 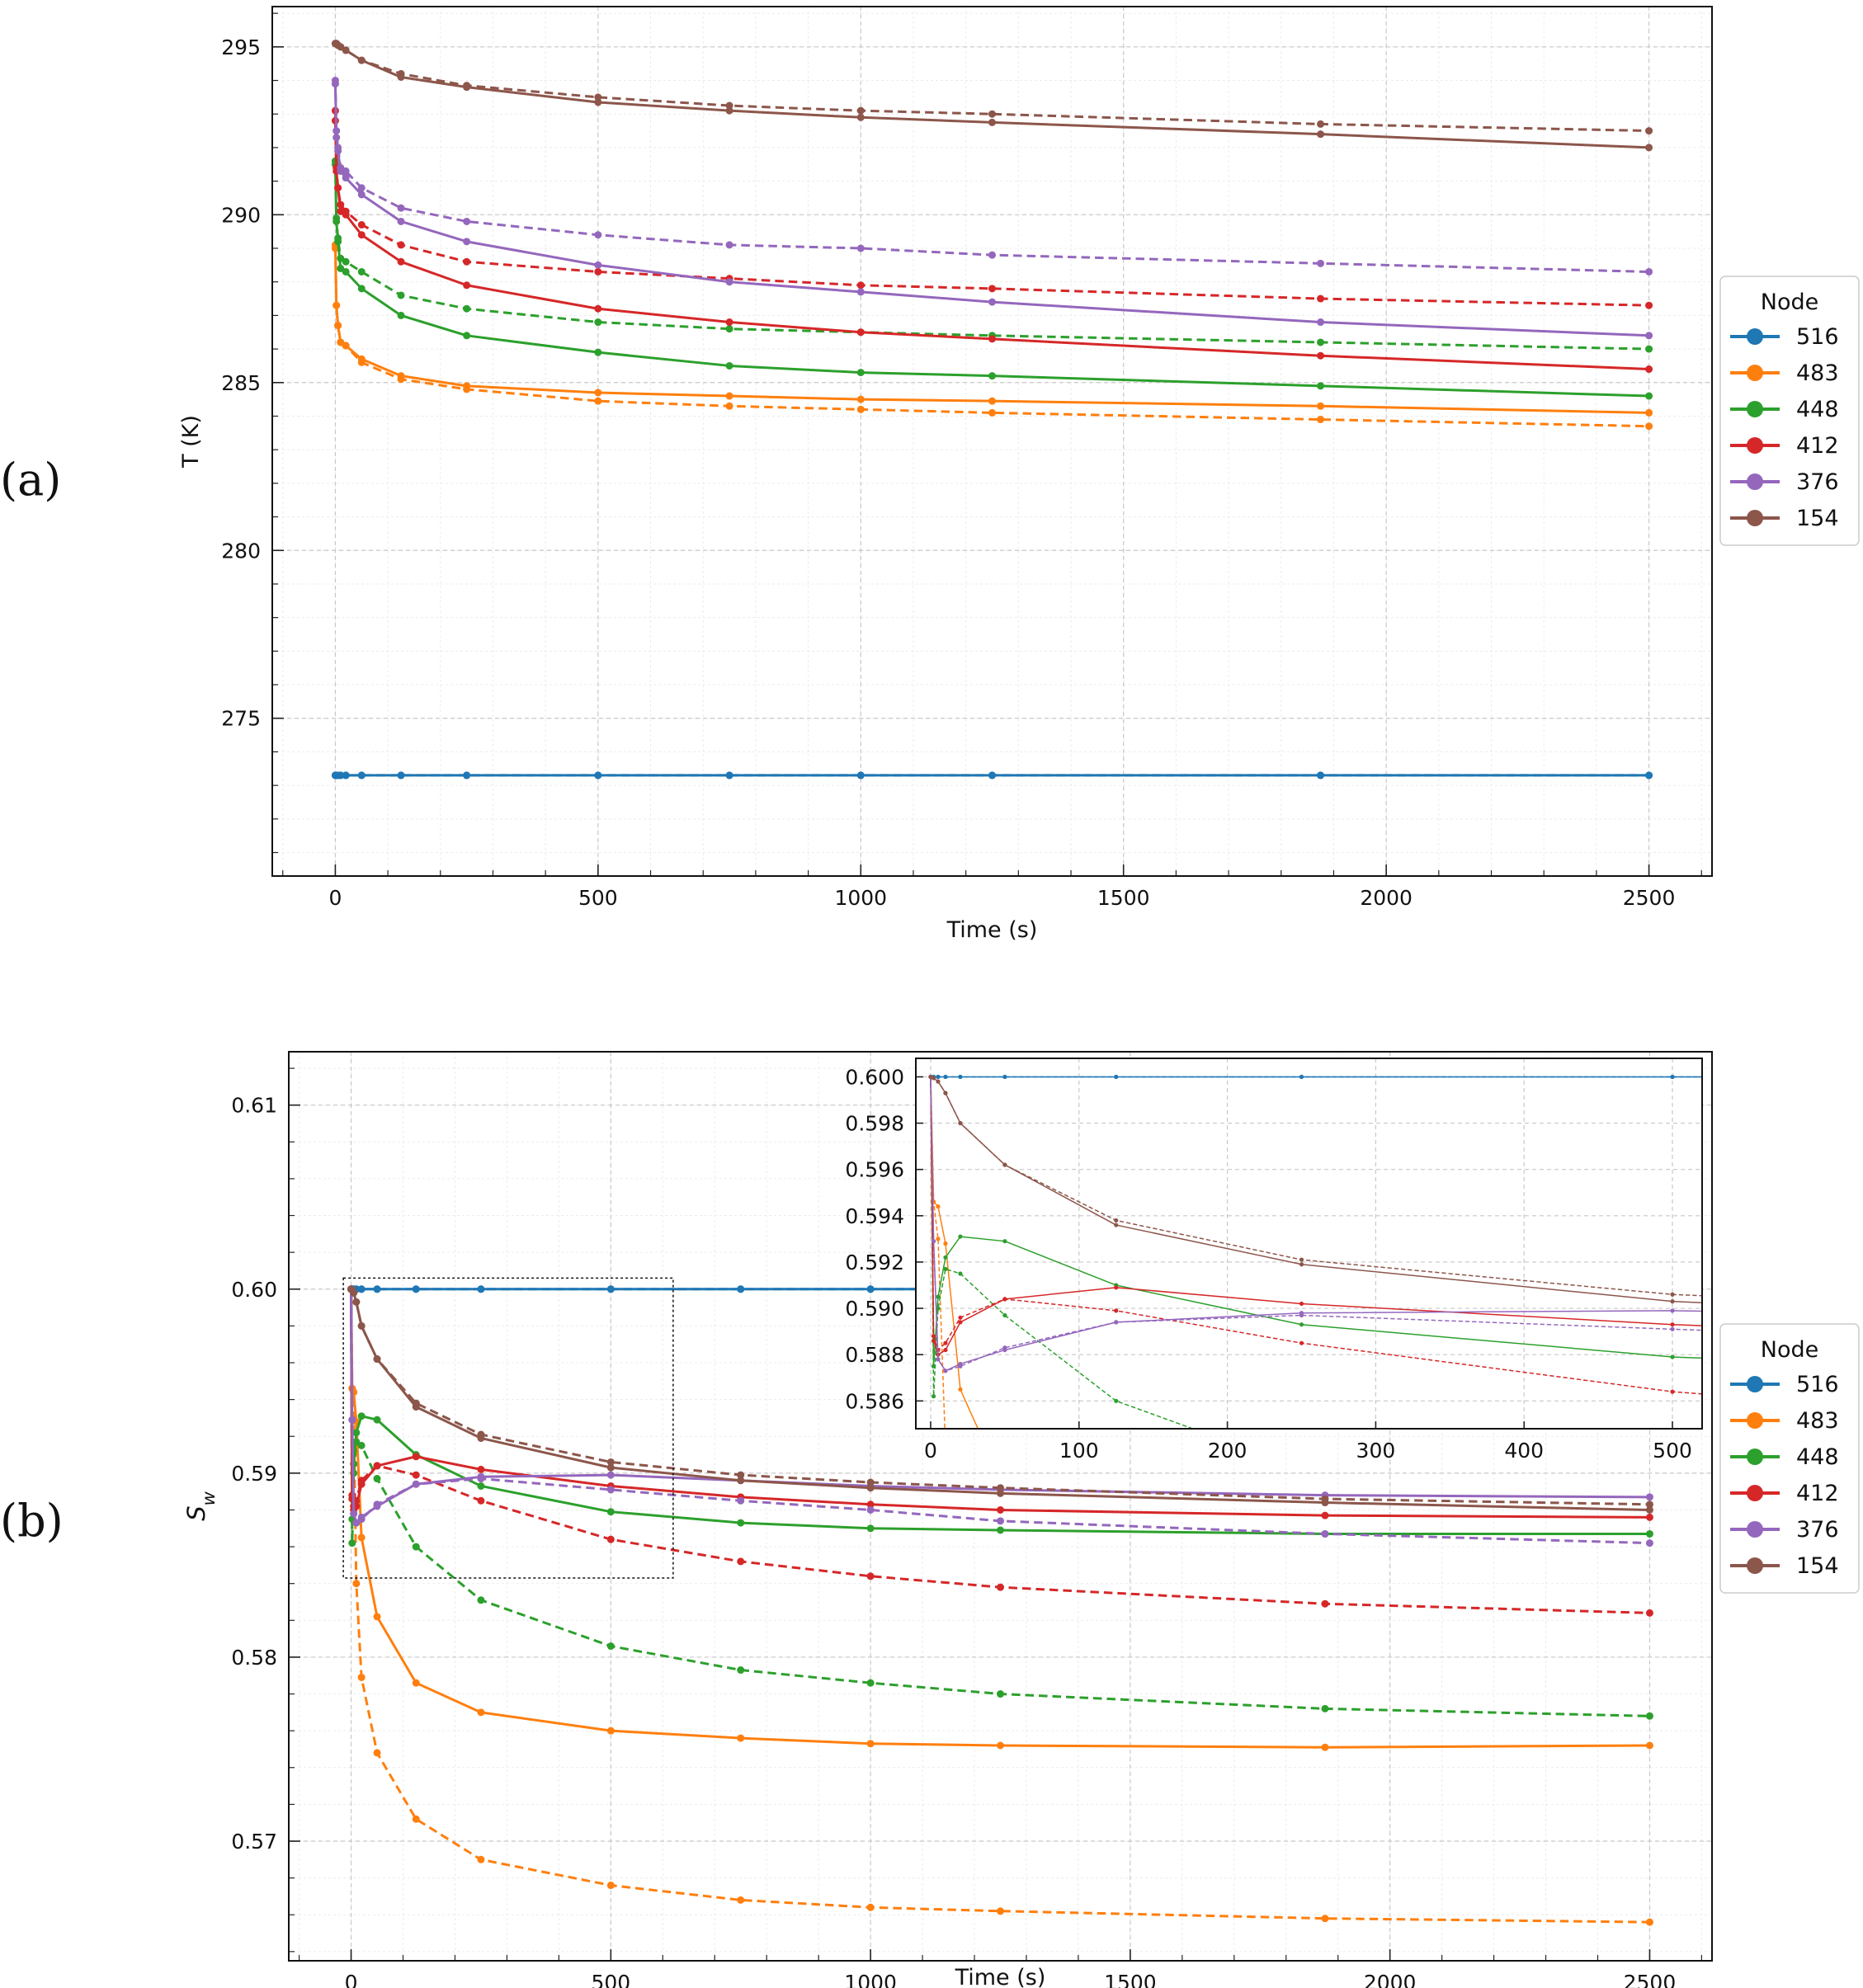 What do you see at coordinates (1789, 1350) in the screenshot?
I see `legend-title: Node` at bounding box center [1789, 1350].